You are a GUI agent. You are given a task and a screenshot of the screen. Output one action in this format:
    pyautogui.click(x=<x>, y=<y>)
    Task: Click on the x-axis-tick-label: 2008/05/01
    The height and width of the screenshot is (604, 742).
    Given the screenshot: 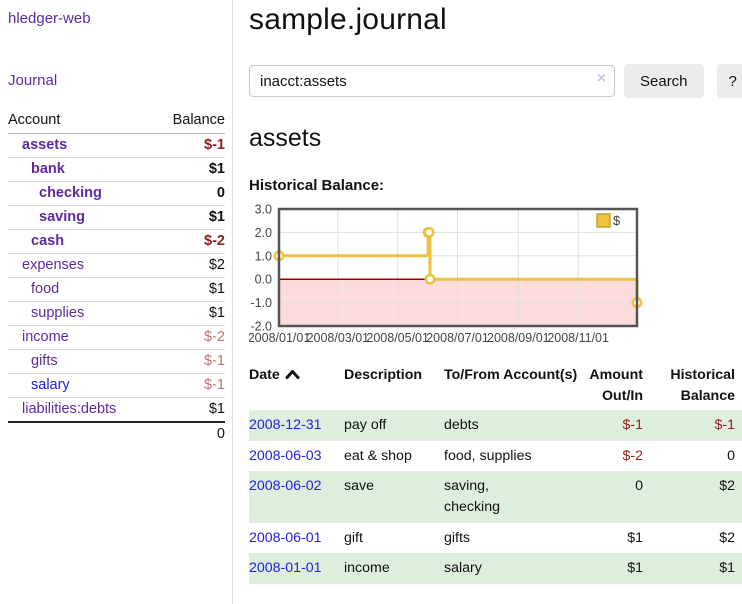 What is the action you would take?
    pyautogui.click(x=397, y=338)
    